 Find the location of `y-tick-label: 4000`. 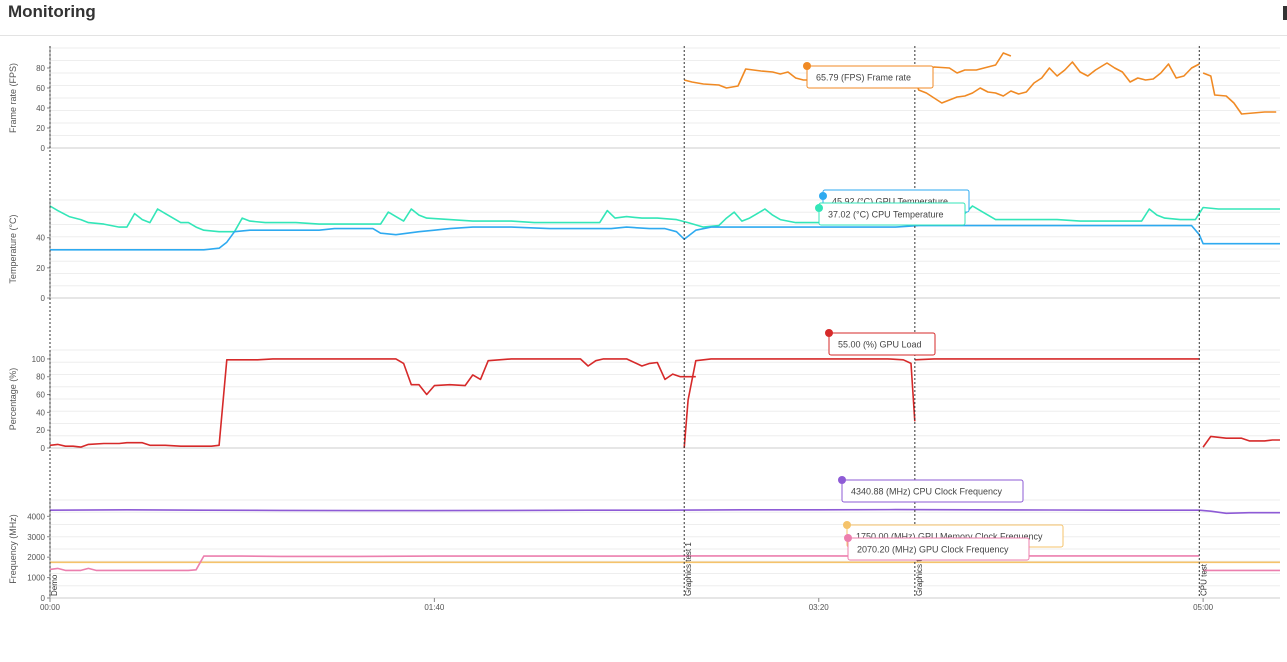

y-tick-label: 4000 is located at coordinates (36, 516).